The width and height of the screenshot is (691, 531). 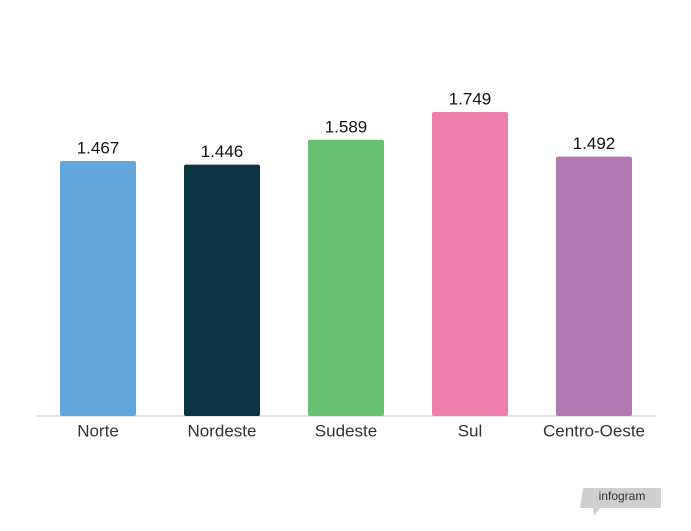 I want to click on logo-badge, so click(x=620, y=502).